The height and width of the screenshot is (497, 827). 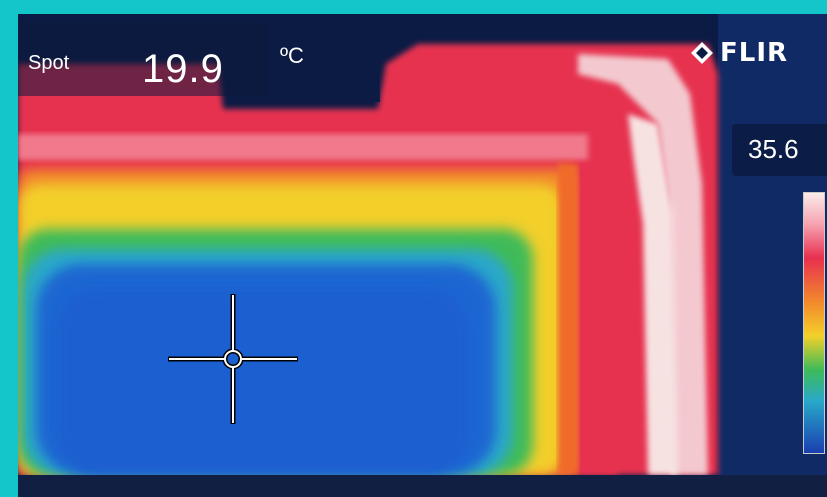 What do you see at coordinates (233, 359) in the screenshot?
I see `crosshair-icon` at bounding box center [233, 359].